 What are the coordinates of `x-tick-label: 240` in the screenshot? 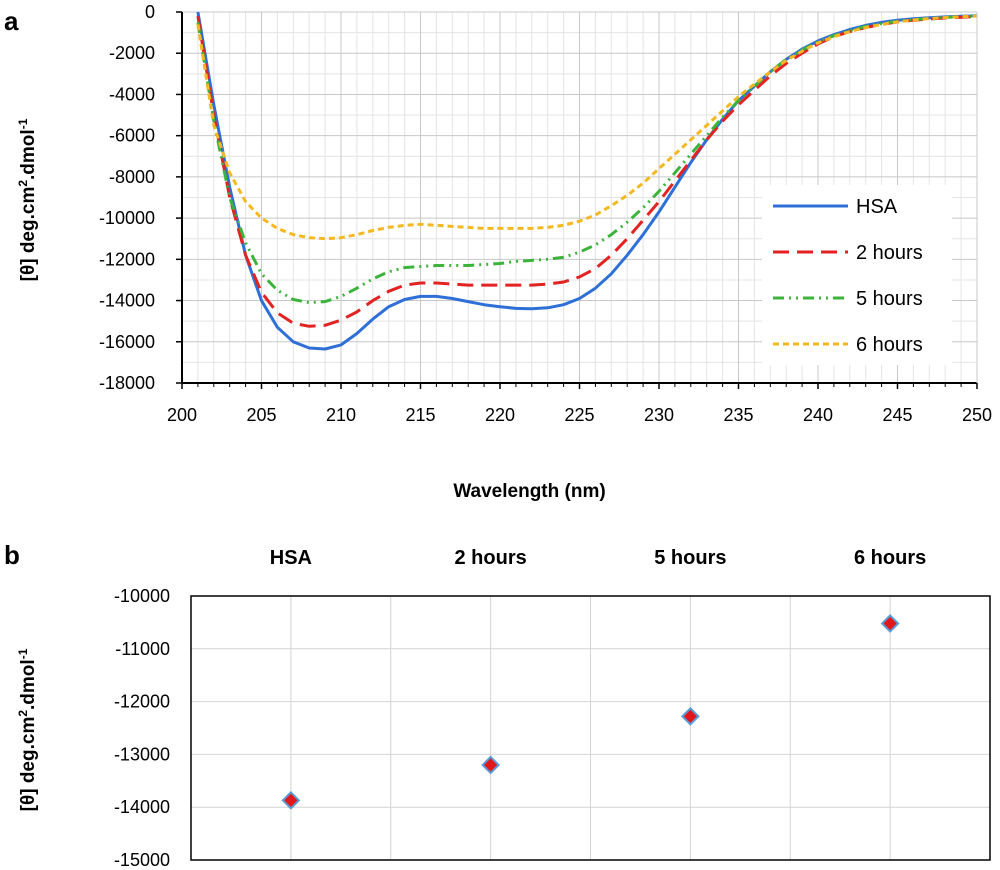 It's located at (818, 415).